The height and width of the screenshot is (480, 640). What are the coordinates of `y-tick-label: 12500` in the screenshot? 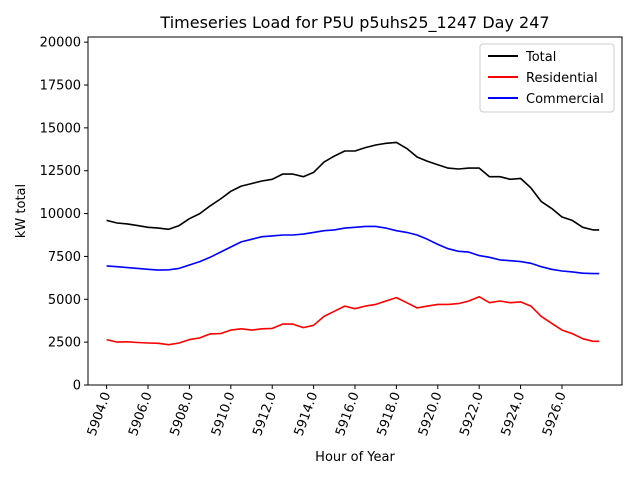 It's located at (60, 171).